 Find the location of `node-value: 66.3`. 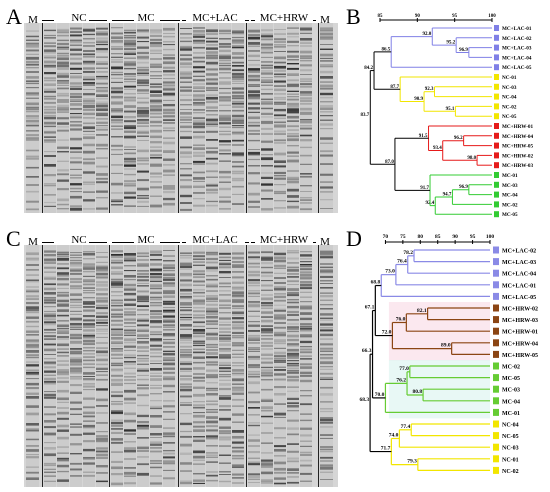

node-value: 66.3 is located at coordinates (367, 351).